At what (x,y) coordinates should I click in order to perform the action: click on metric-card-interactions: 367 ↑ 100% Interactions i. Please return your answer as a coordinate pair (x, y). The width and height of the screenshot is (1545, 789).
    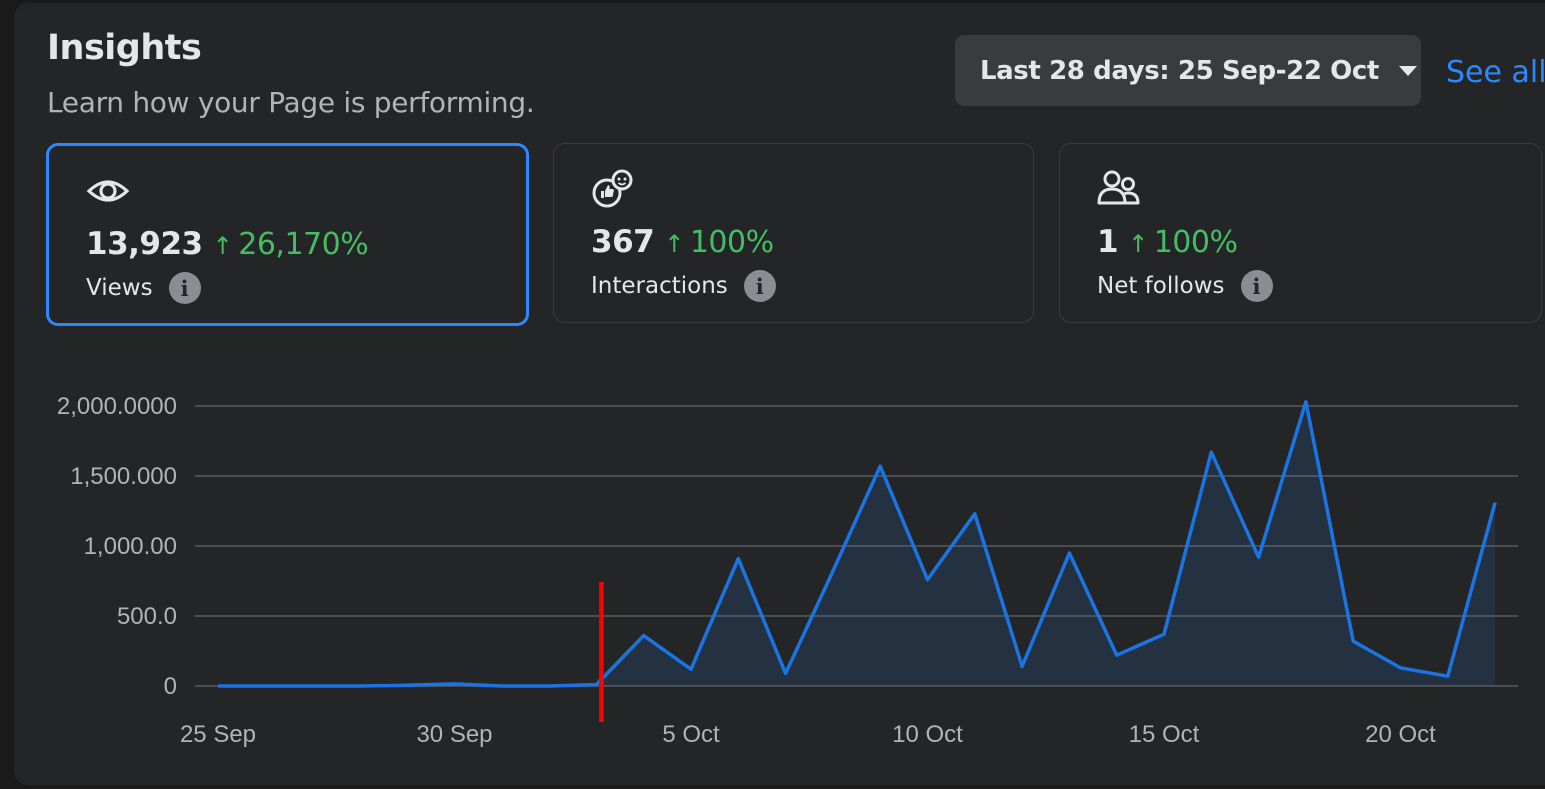
    Looking at the image, I should click on (793, 233).